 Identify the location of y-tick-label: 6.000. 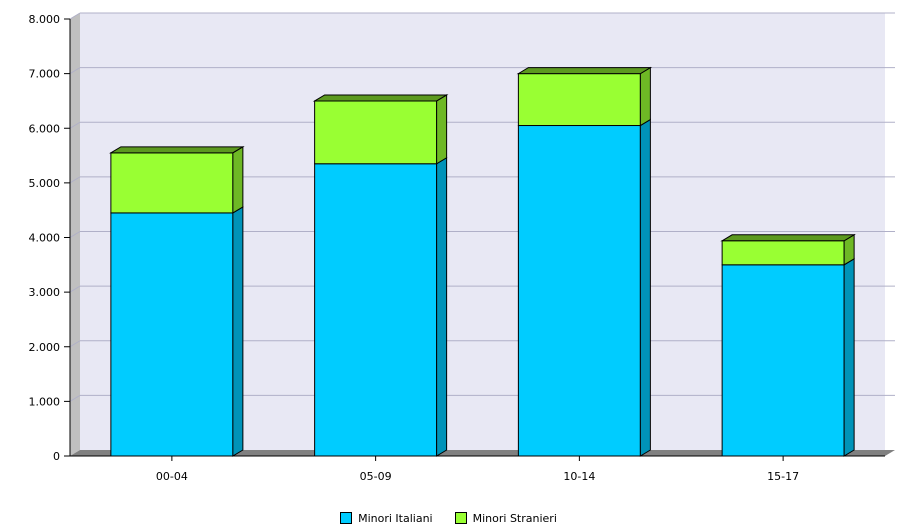
(45, 128).